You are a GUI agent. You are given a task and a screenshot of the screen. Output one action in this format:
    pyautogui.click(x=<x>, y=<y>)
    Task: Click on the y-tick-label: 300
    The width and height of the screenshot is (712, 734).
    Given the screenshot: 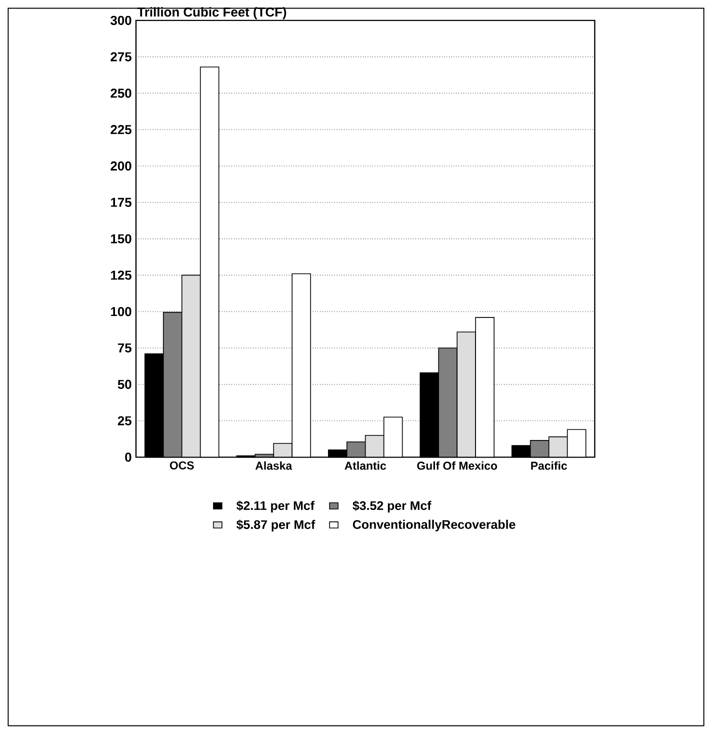 What is the action you would take?
    pyautogui.click(x=121, y=20)
    